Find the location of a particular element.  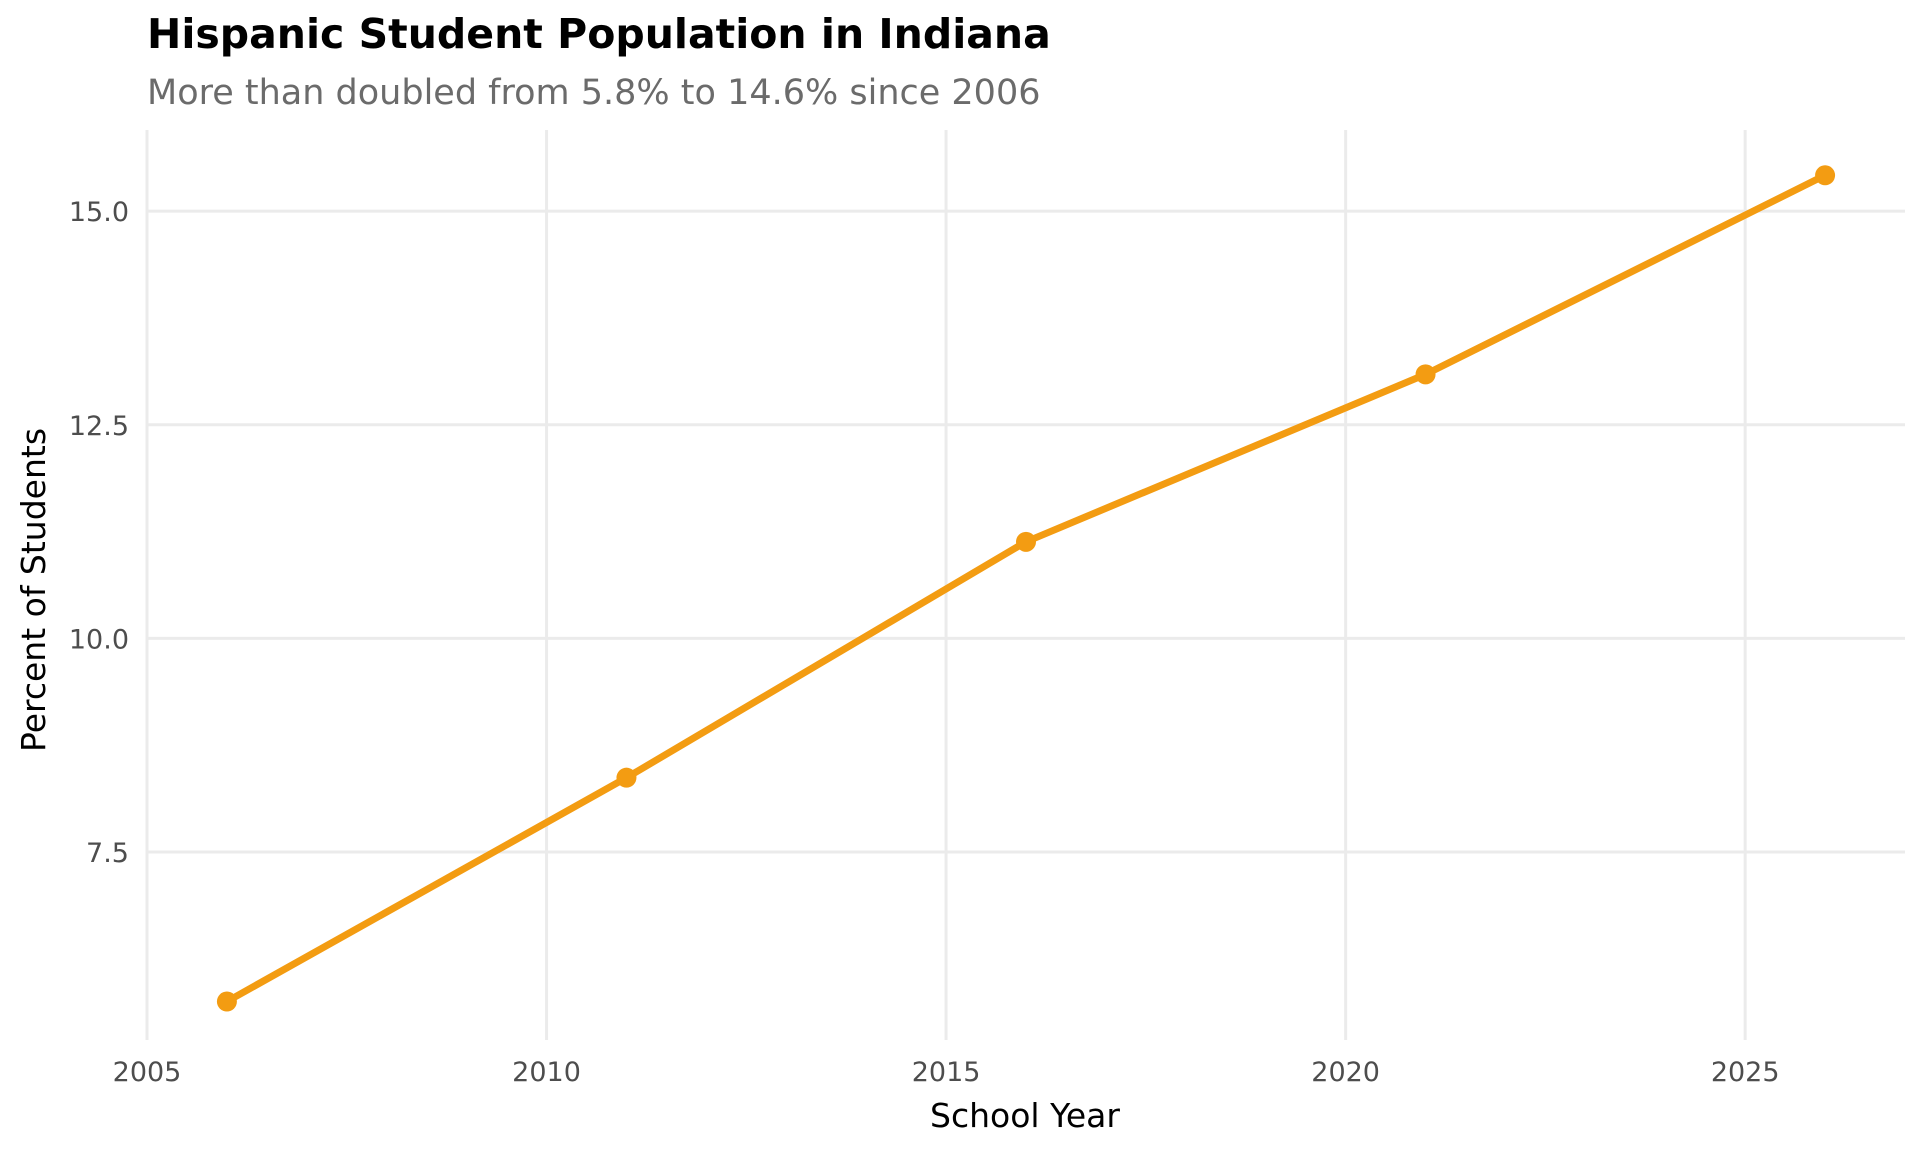

x-tick-label-4: 2025 is located at coordinates (1745, 1072).